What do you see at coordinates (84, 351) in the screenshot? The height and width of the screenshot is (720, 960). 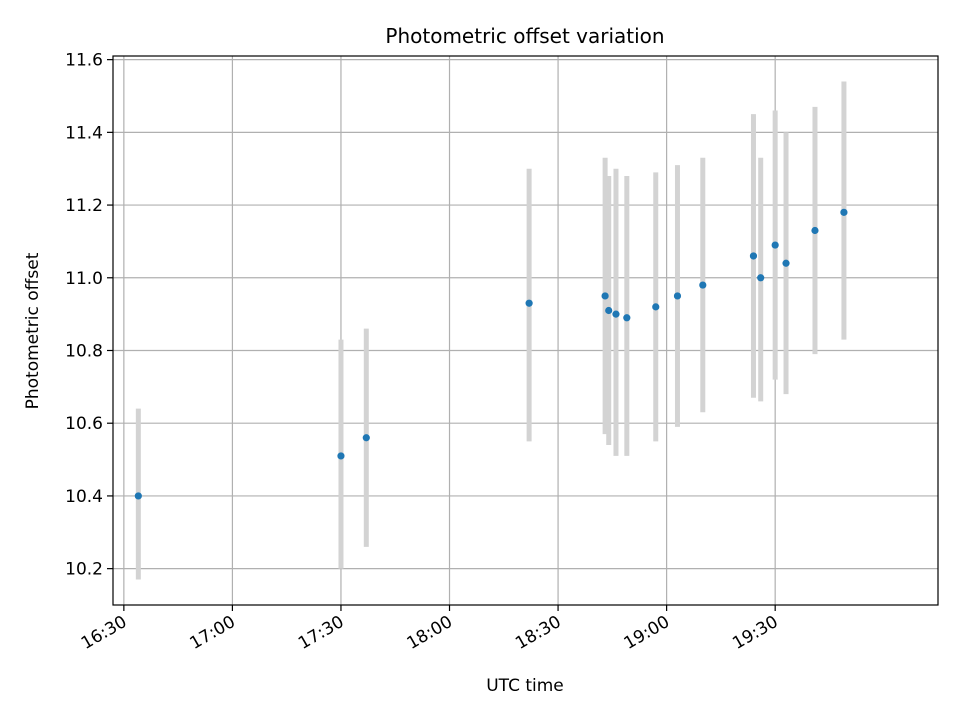 I see `y-tick-label: 10.8` at bounding box center [84, 351].